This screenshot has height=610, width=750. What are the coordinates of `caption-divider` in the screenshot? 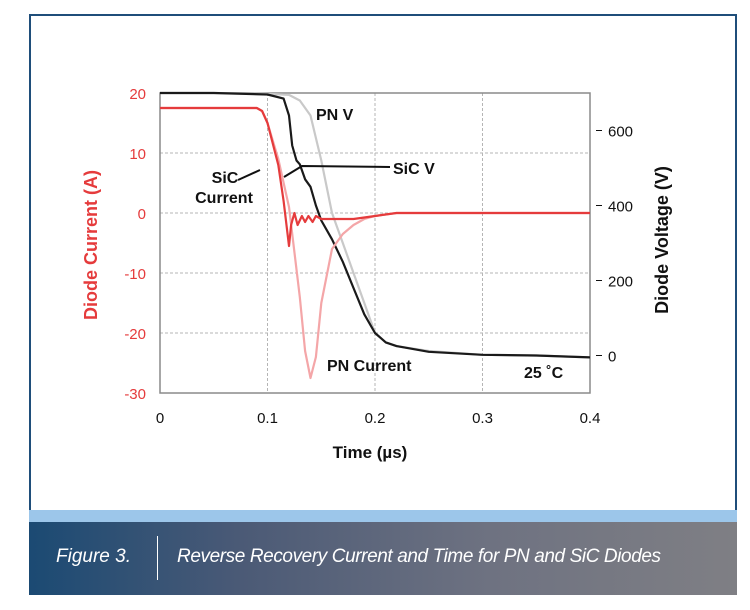 It's located at (157, 558).